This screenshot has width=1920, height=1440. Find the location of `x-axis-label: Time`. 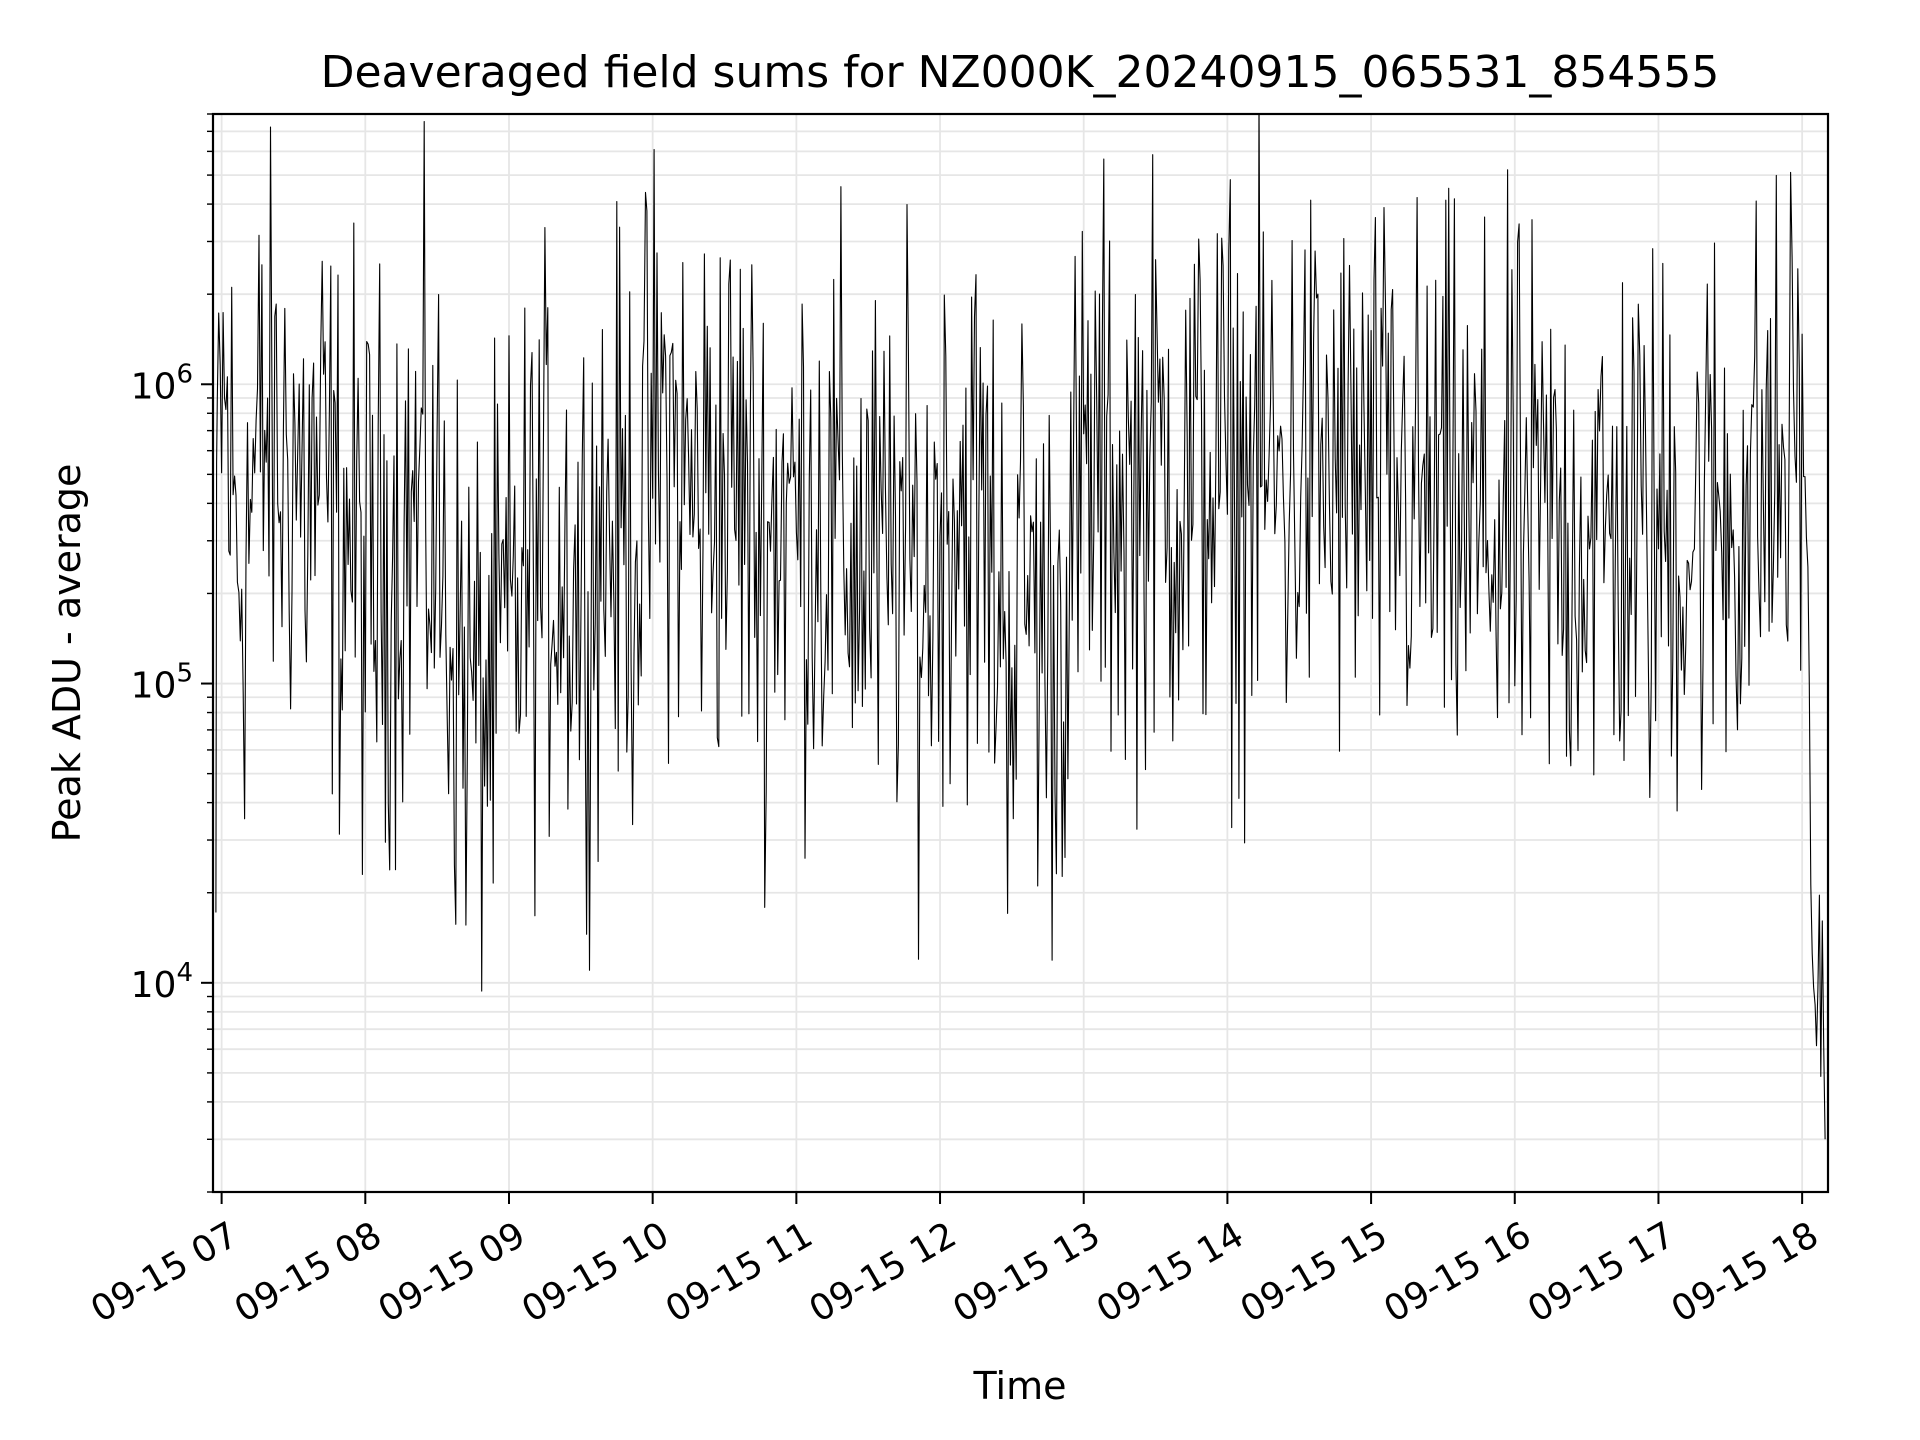

x-axis-label: Time is located at coordinates (1020, 1386).